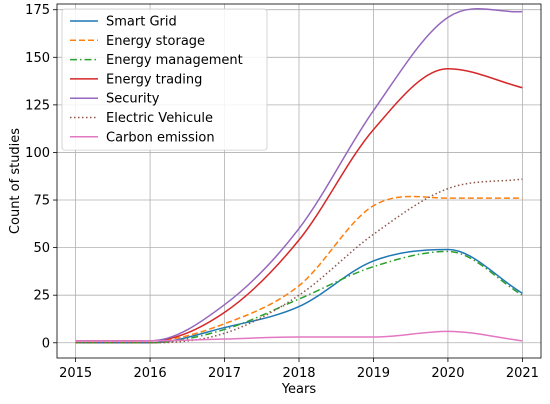 Image resolution: width=550 pixels, height=404 pixels. What do you see at coordinates (75, 373) in the screenshot?
I see `x-tick-label: 2015` at bounding box center [75, 373].